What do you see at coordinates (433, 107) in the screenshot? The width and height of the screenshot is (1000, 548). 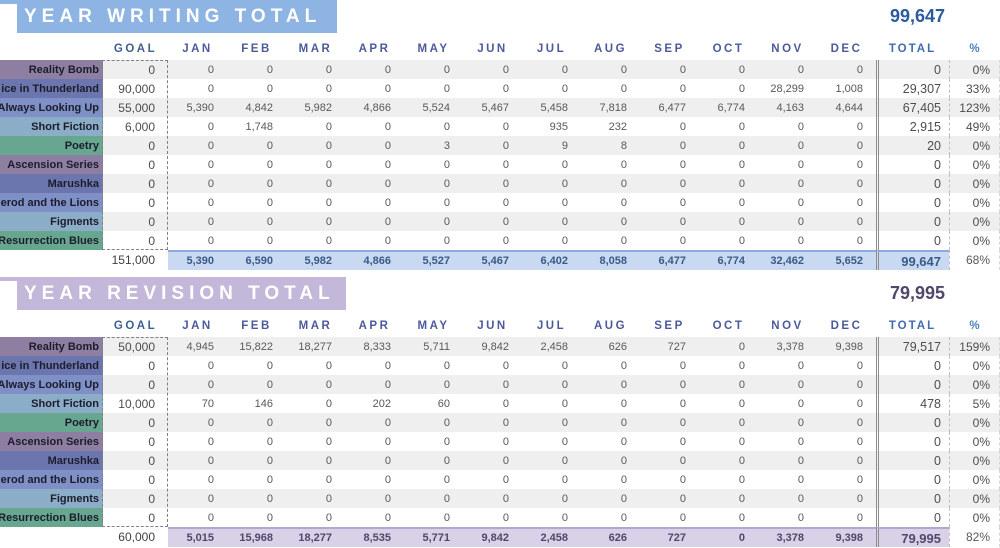 I see `cell: 5,524` at bounding box center [433, 107].